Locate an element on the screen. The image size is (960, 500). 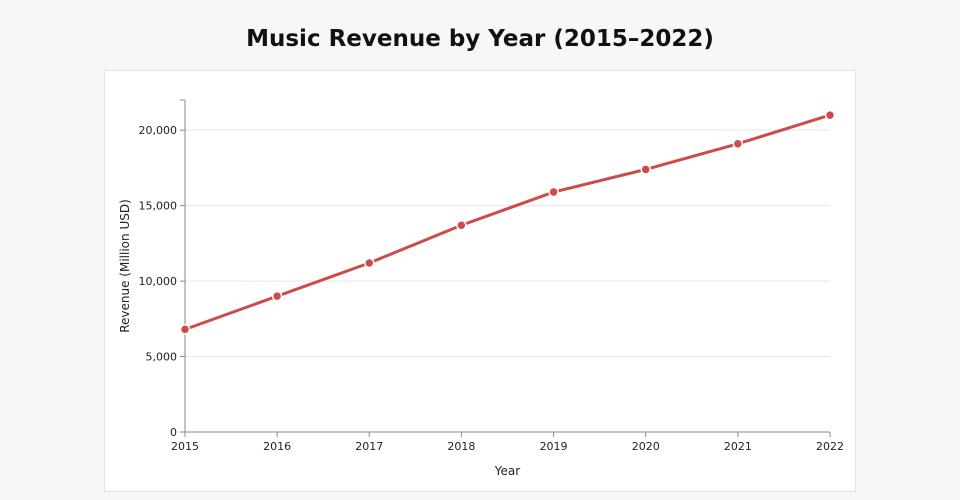
y-tick-label: 5,000 is located at coordinates (162, 357).